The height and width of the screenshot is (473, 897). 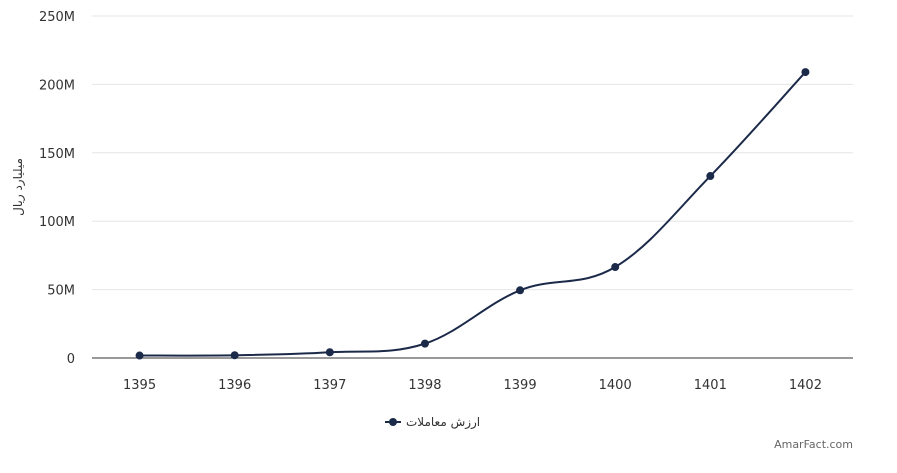 I want to click on credit-link: AmarFact.com, so click(x=813, y=444).